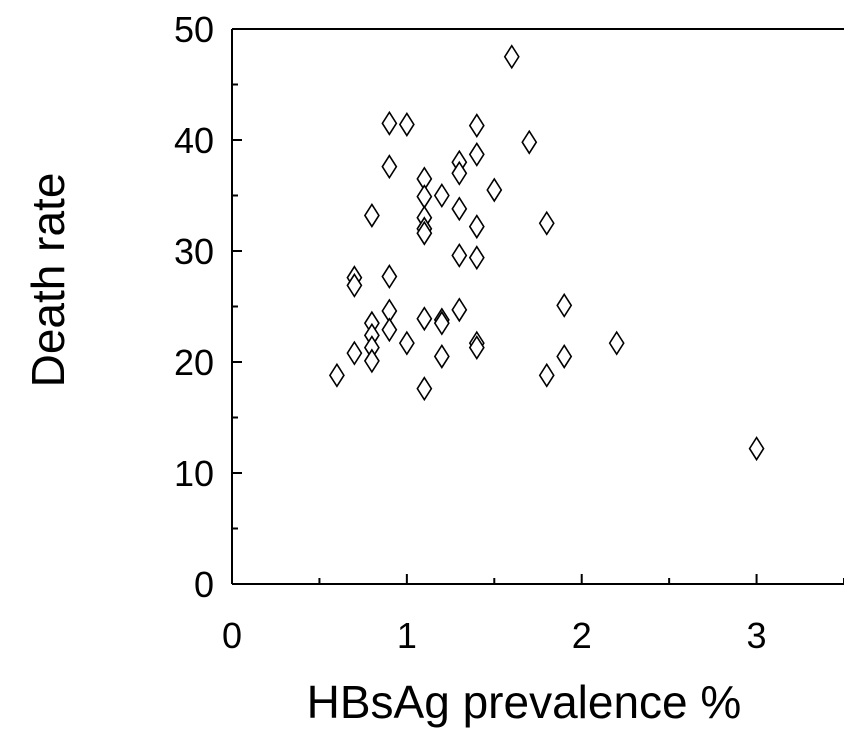 The height and width of the screenshot is (731, 844). What do you see at coordinates (407, 635) in the screenshot?
I see `x-tick-label: 1` at bounding box center [407, 635].